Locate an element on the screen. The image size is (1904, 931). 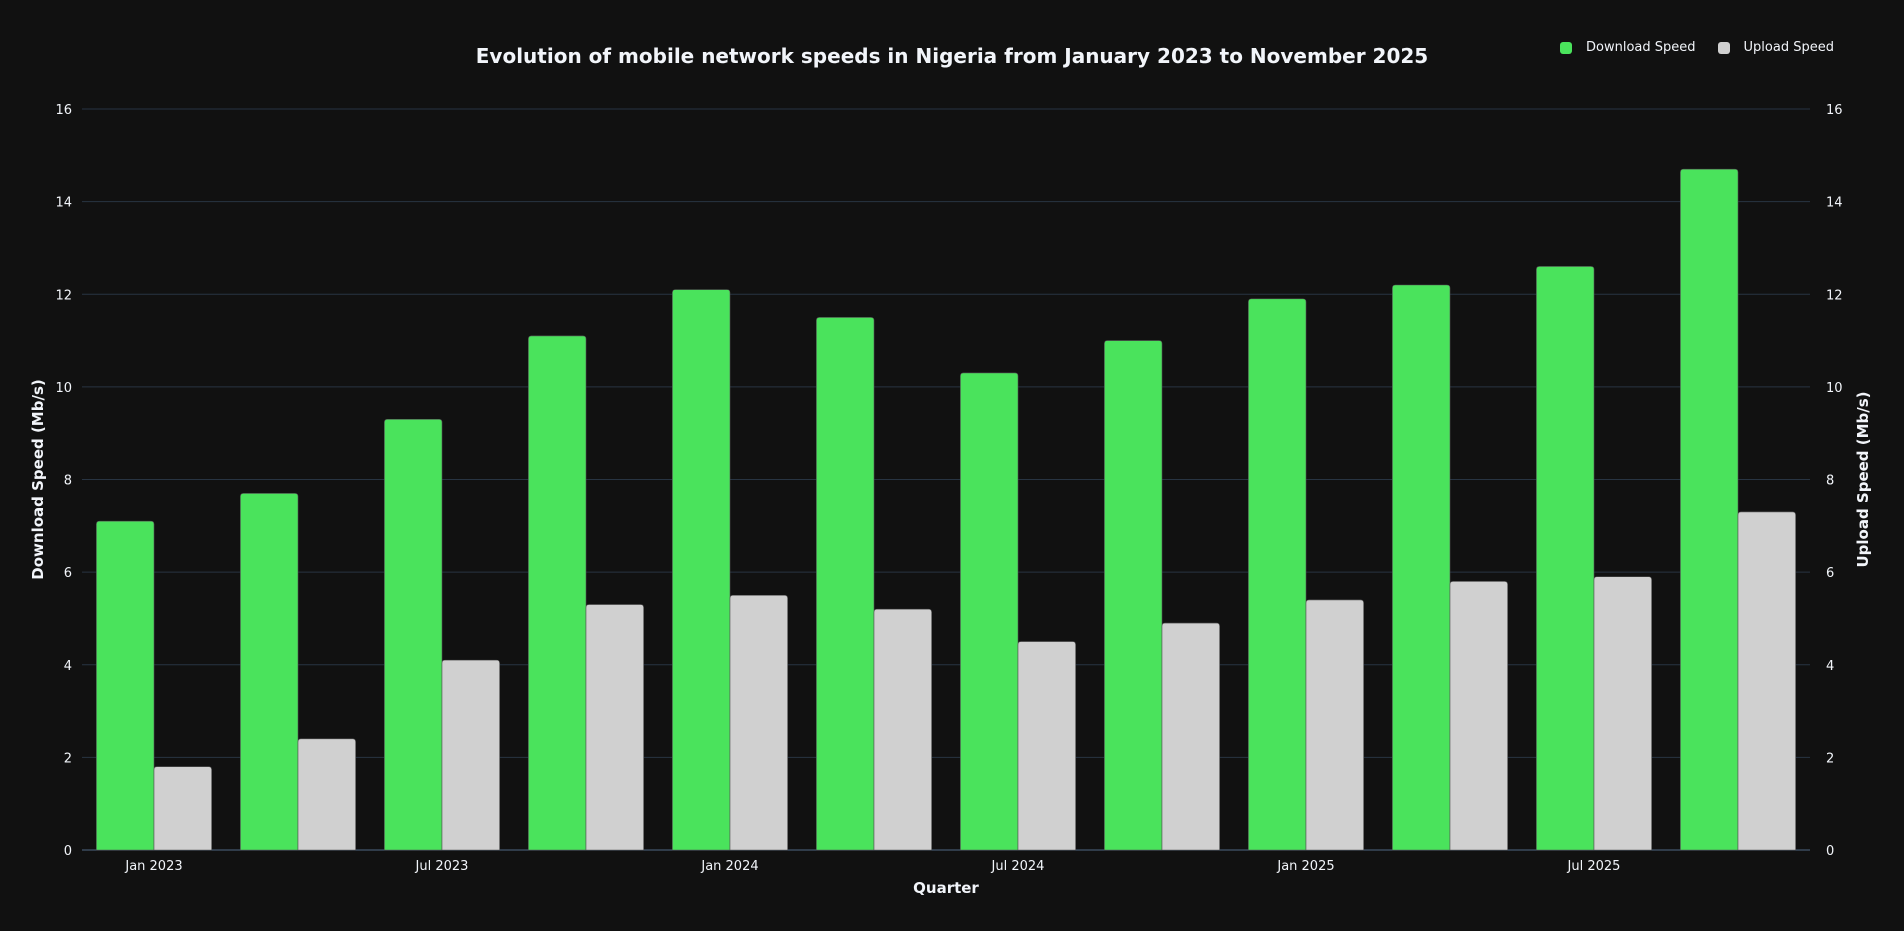
y2-tick-label: 12 is located at coordinates (1834, 295).